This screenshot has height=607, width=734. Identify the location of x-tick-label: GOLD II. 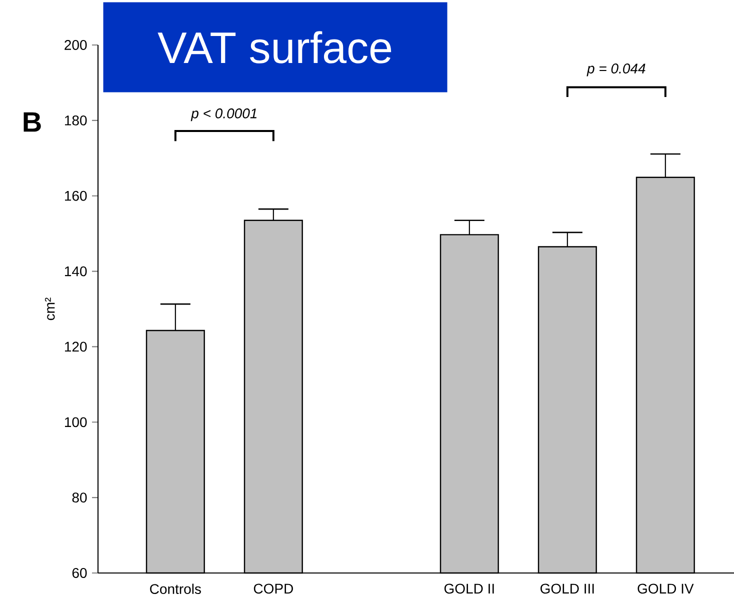
(469, 589).